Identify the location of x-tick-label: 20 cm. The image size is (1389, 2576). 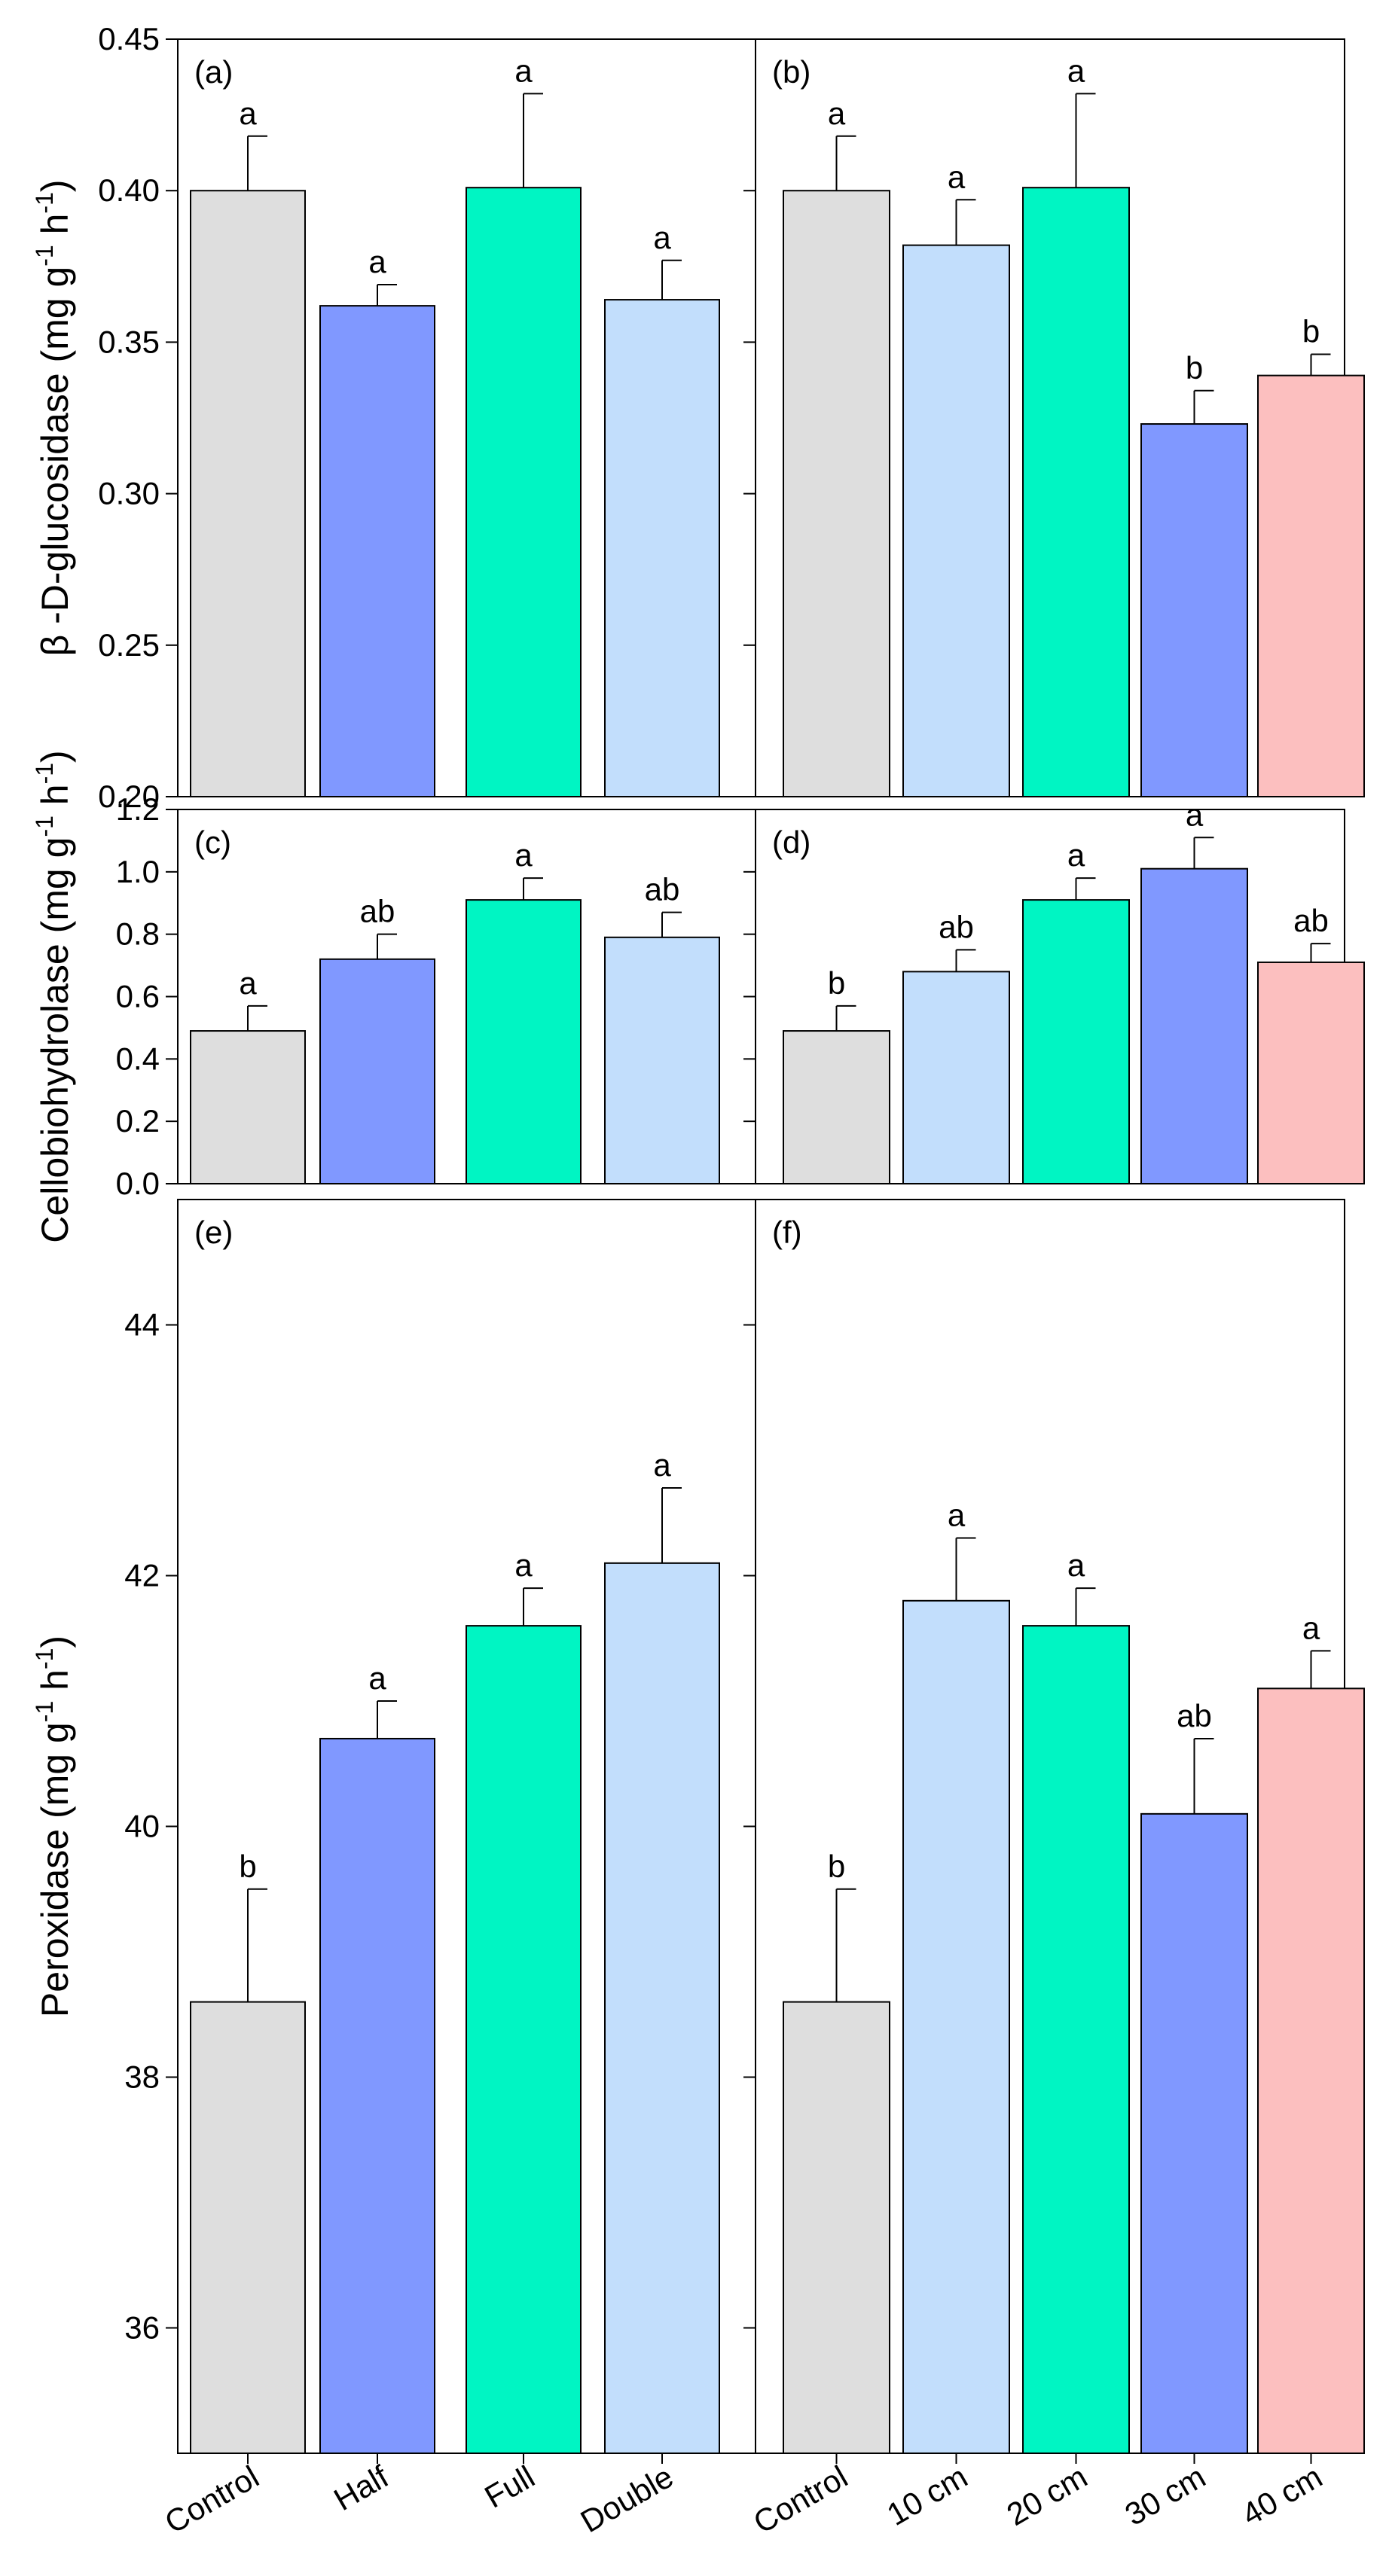
(1047, 2495).